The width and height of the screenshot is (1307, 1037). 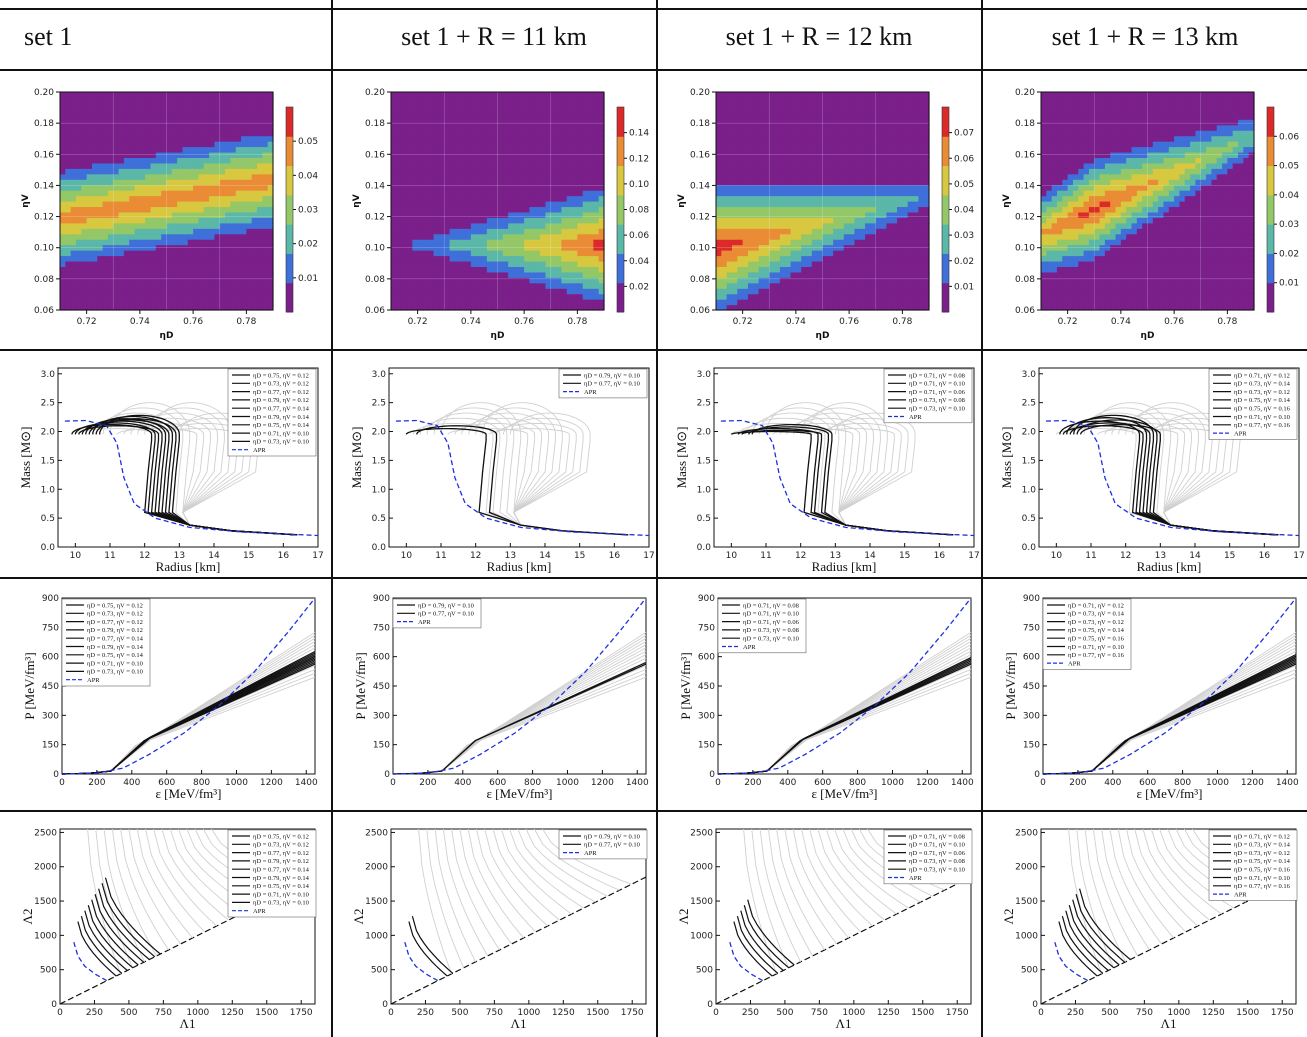 I want to click on colorbar-tick-label: 0.14, so click(x=639, y=134).